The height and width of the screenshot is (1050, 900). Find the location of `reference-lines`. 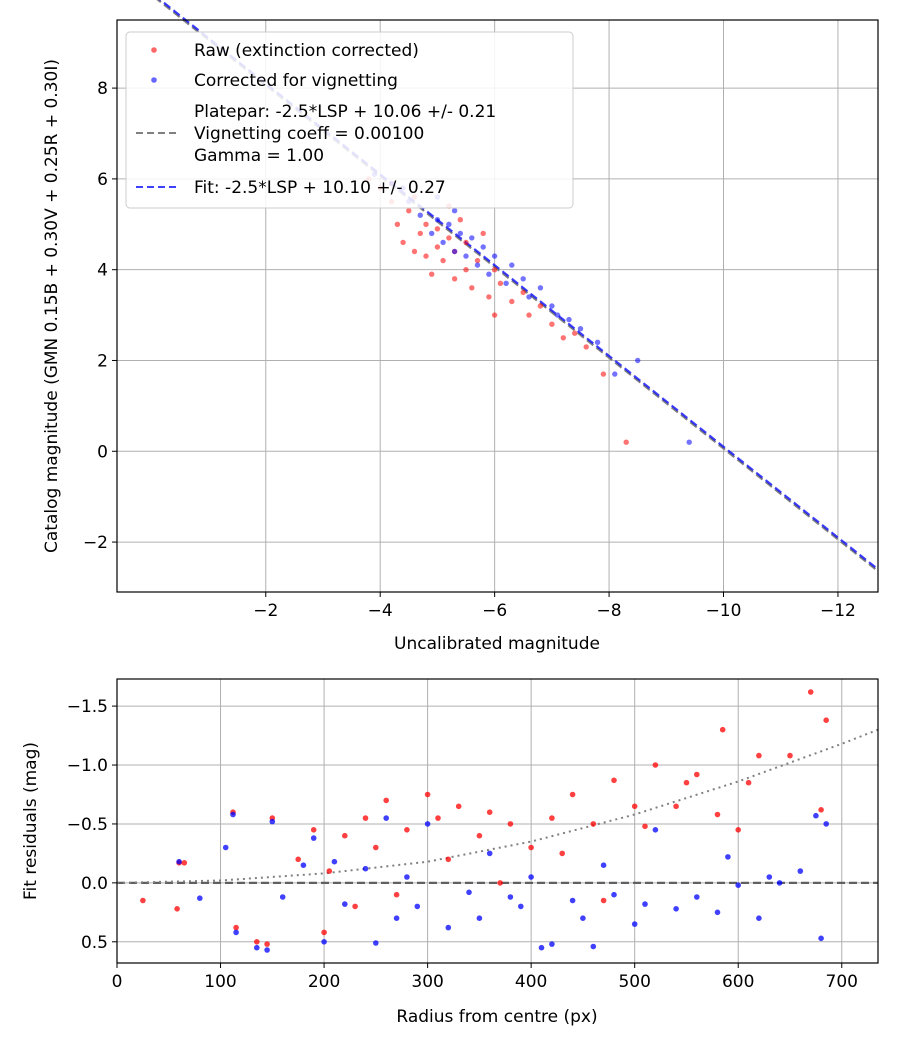

reference-lines is located at coordinates (497, 806).